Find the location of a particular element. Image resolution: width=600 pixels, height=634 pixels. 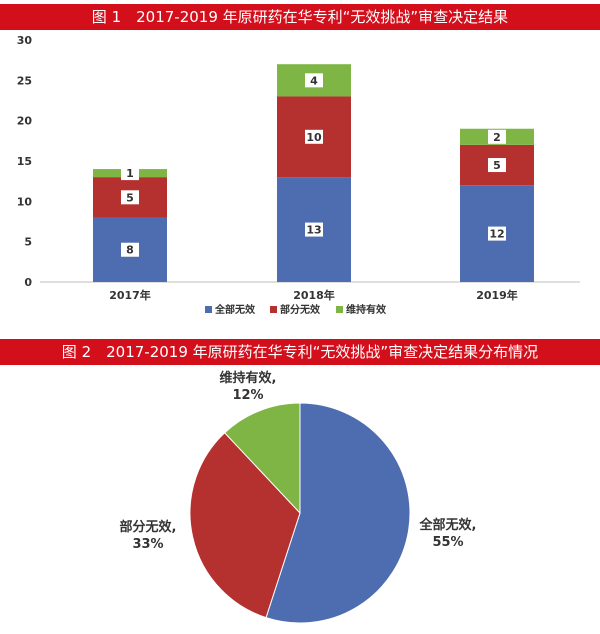

y-tick-label: 5 is located at coordinates (28, 242).